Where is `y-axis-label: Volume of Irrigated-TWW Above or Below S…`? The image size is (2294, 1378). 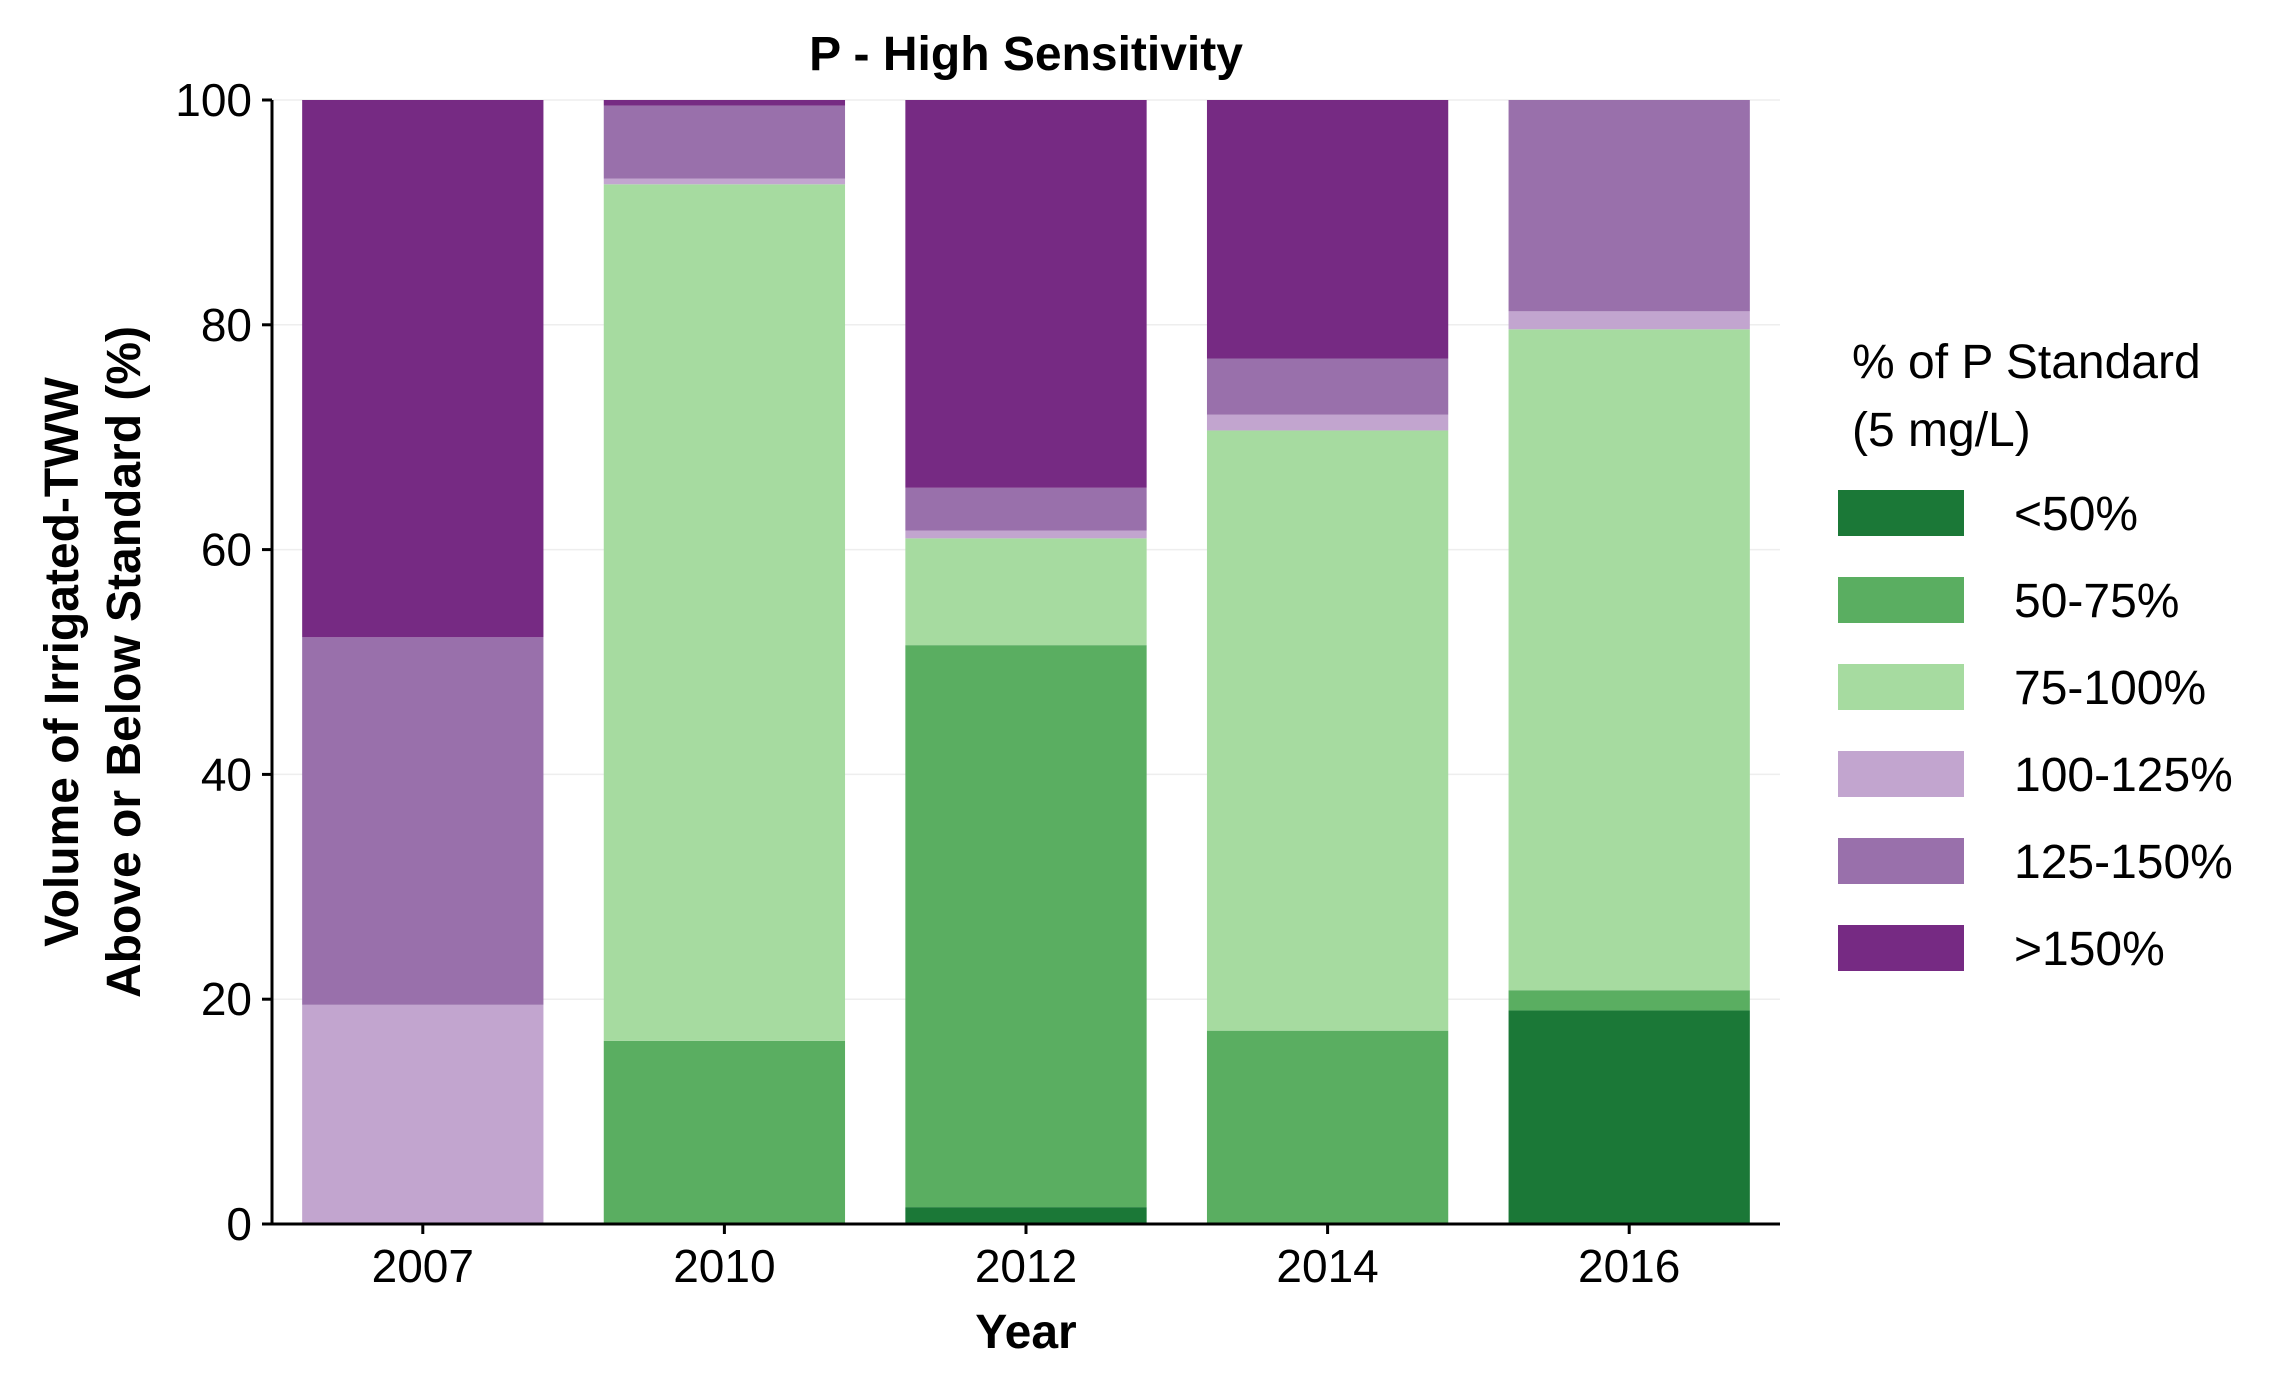
y-axis-label: Volume of Irrigated-TWW Above or Below S… is located at coordinates (93, 662).